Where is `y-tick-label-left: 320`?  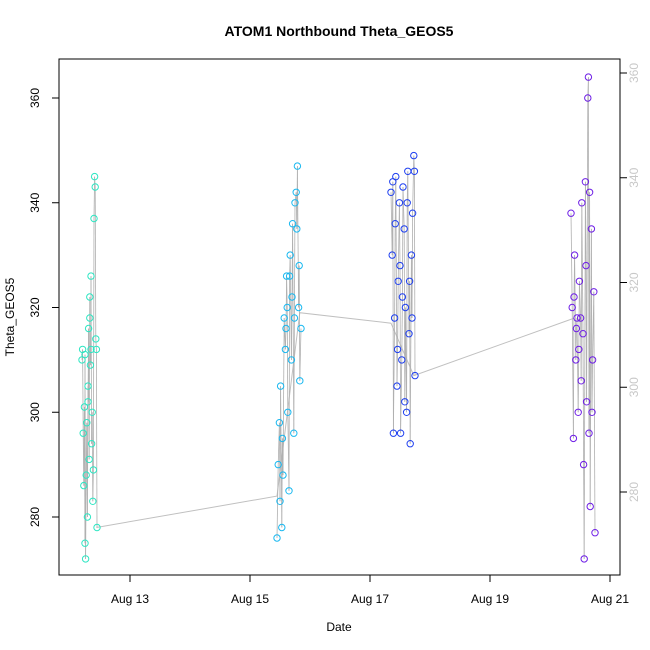 y-tick-label-left: 320 is located at coordinates (35, 307).